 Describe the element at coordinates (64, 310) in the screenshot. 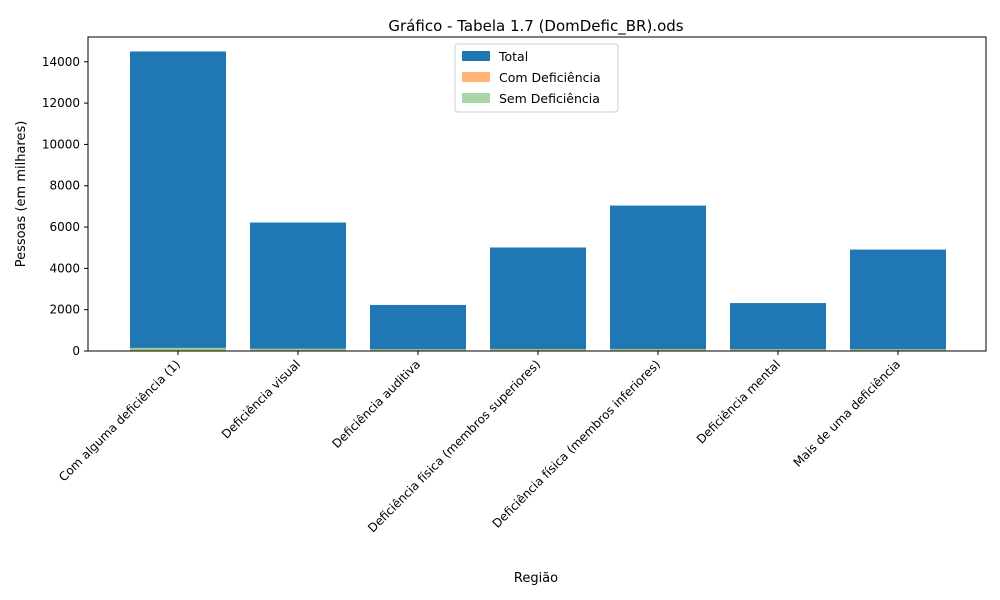

I see `y-tick-label: 2000` at that location.